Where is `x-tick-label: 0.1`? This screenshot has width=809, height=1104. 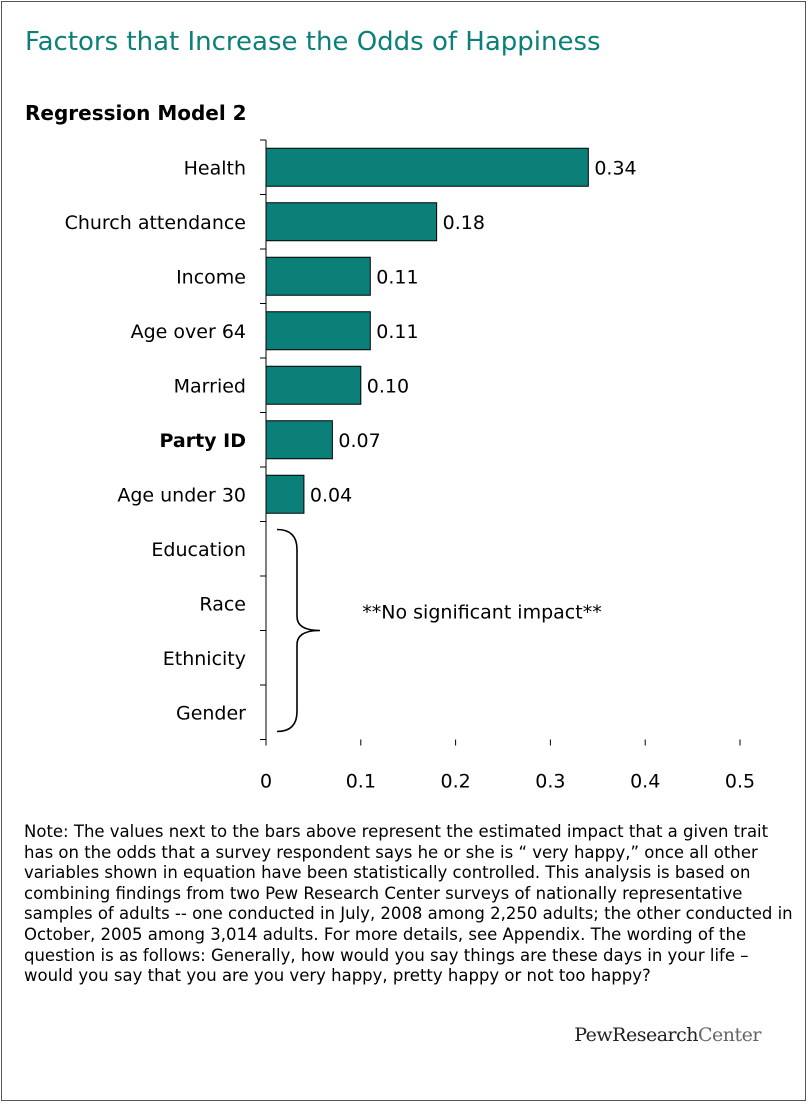 x-tick-label: 0.1 is located at coordinates (361, 782).